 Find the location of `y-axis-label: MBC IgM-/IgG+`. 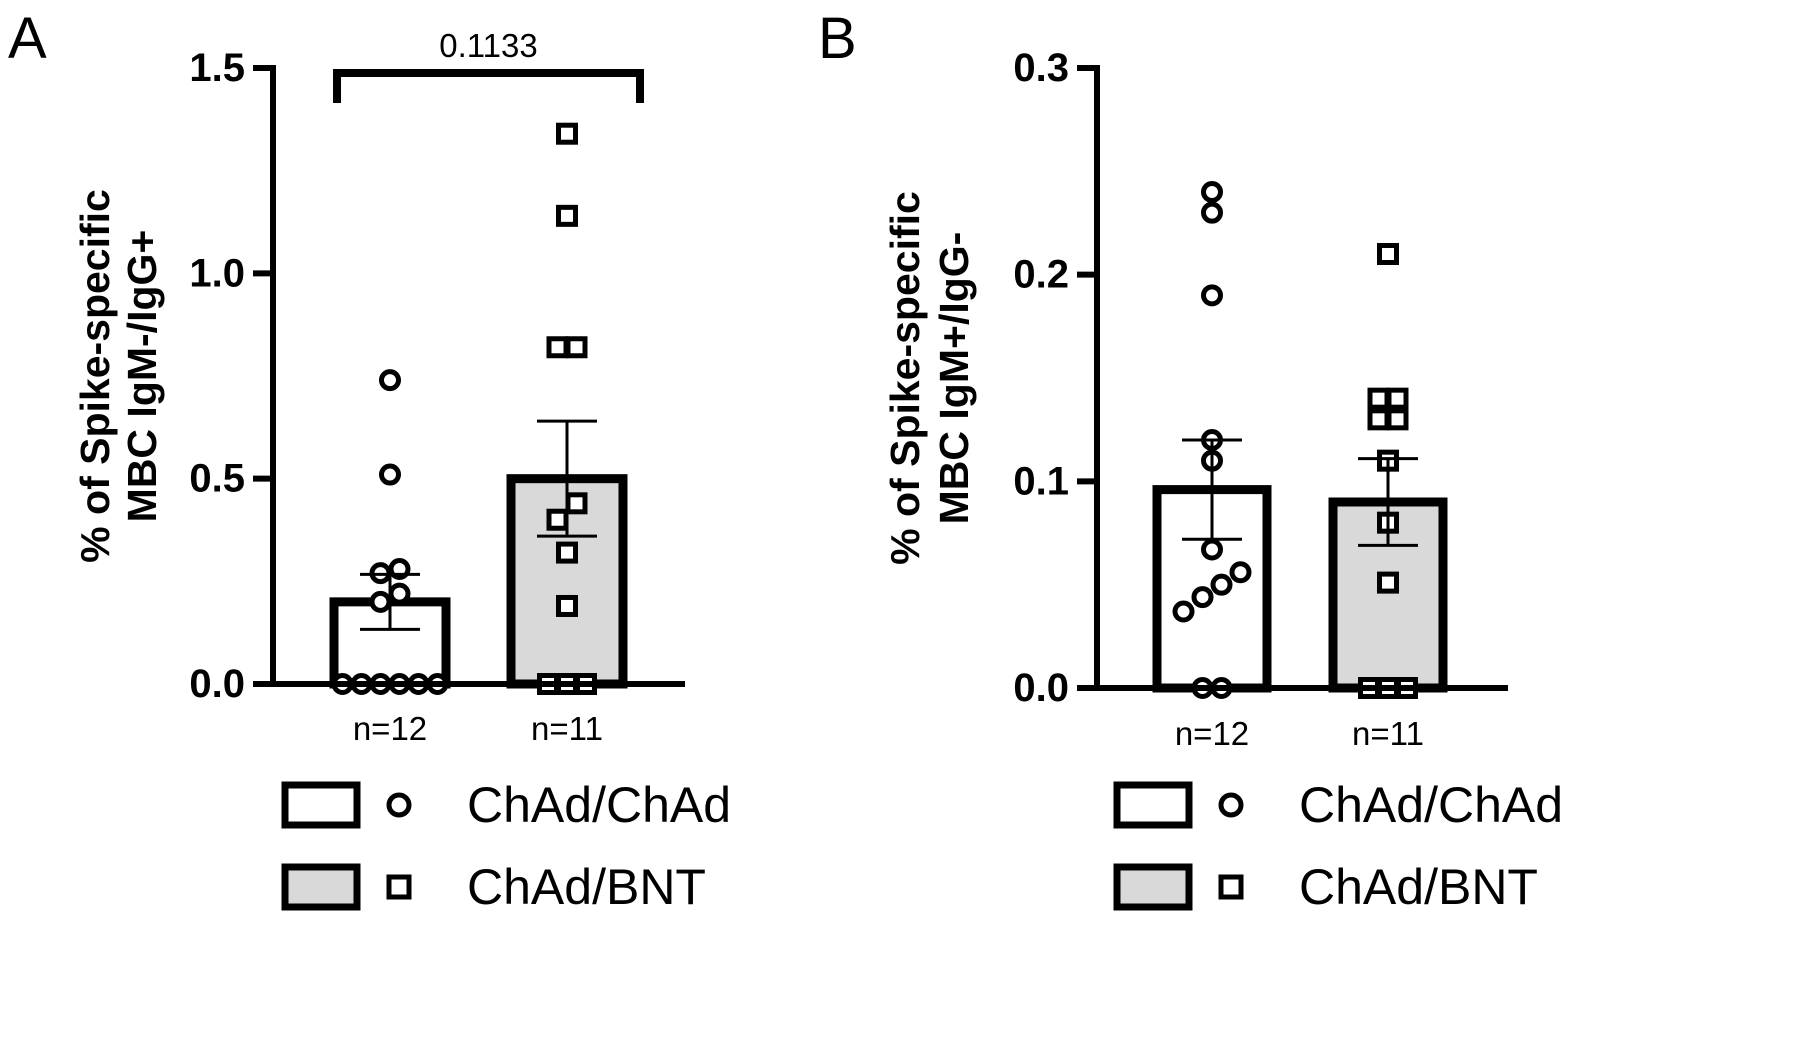

y-axis-label: MBC IgM-/IgG+ is located at coordinates (142, 376).